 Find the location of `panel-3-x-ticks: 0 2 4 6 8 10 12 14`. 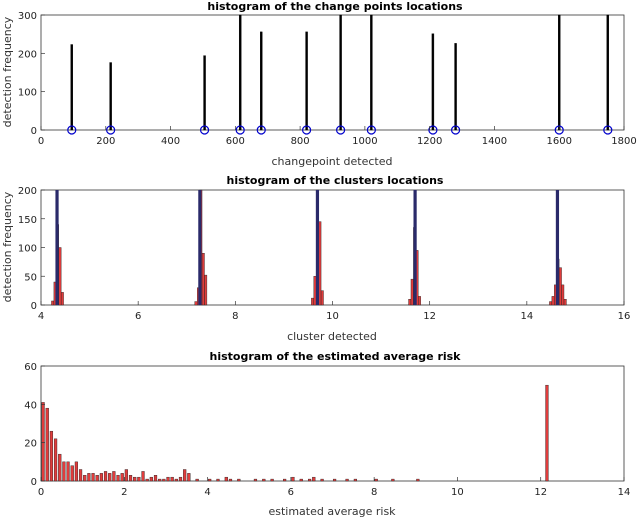

panel-3-x-ticks: 0 2 4 6 8 10 12 14 is located at coordinates (334, 487).